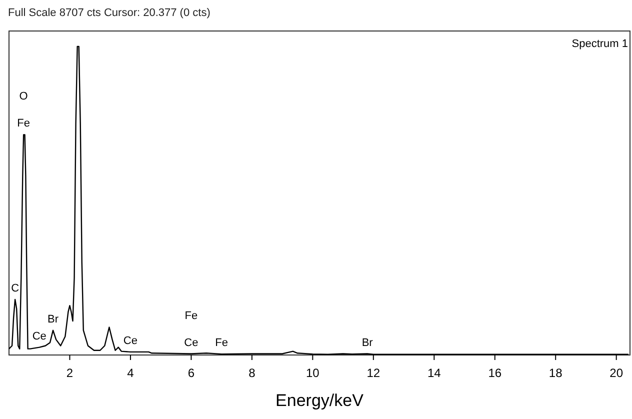 The height and width of the screenshot is (419, 632). What do you see at coordinates (434, 373) in the screenshot?
I see `x-tick-label: 14` at bounding box center [434, 373].